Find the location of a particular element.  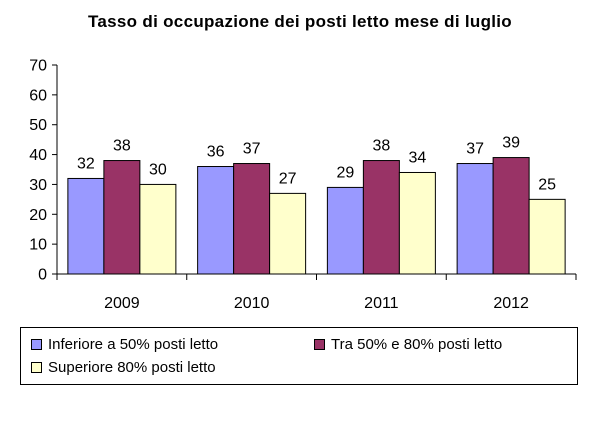

y-tick-label: 40 is located at coordinates (38, 155).